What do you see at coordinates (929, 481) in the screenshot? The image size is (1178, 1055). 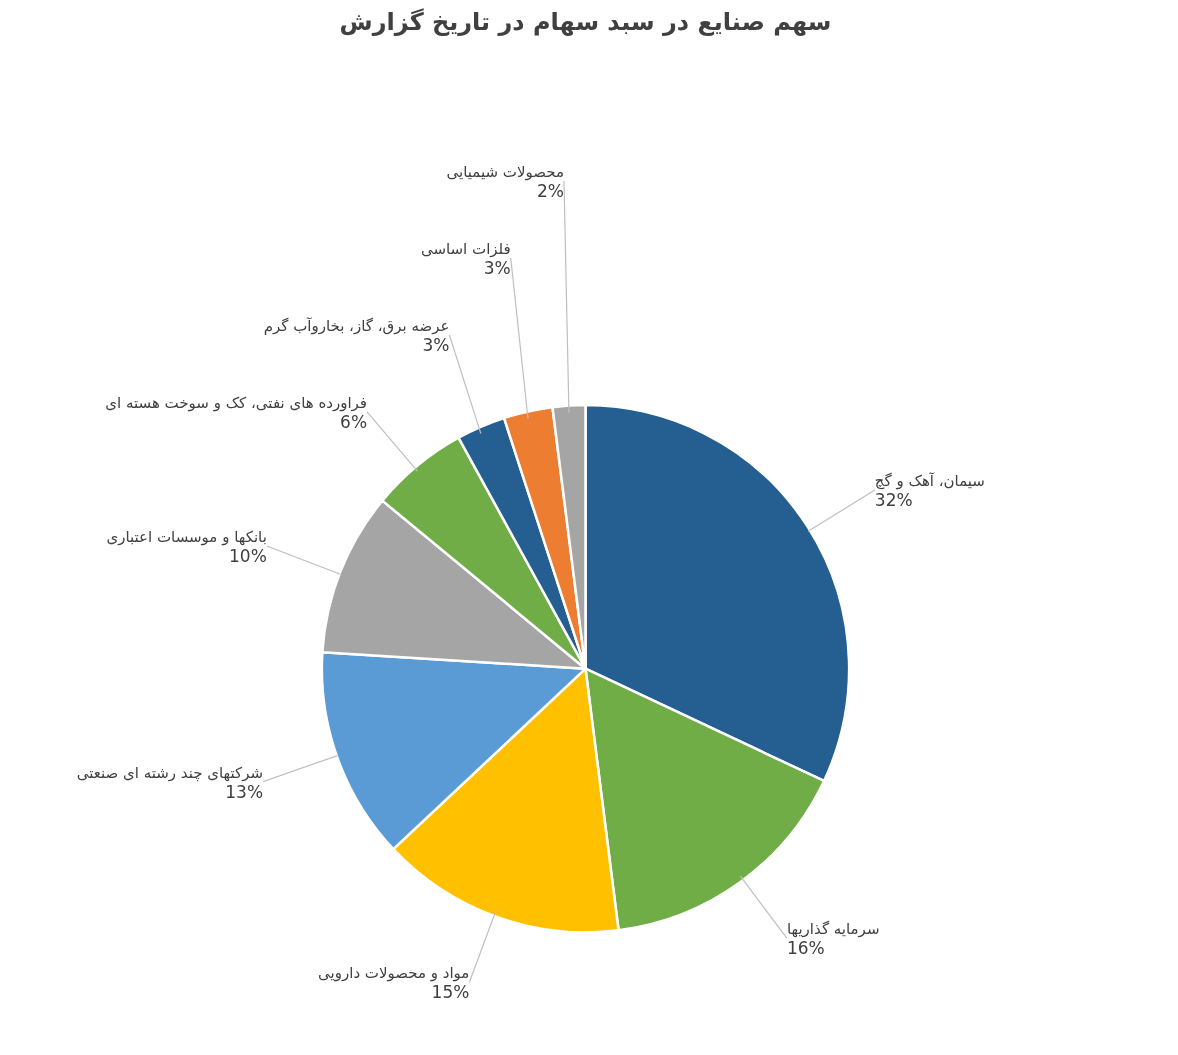 I see `slice-label: سیمان، آهک و گچ` at bounding box center [929, 481].